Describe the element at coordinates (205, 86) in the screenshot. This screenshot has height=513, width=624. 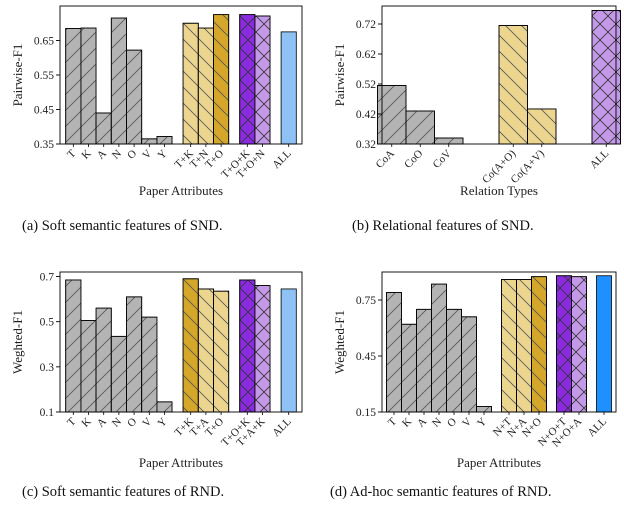
I see `bar-hatch-t-n` at that location.